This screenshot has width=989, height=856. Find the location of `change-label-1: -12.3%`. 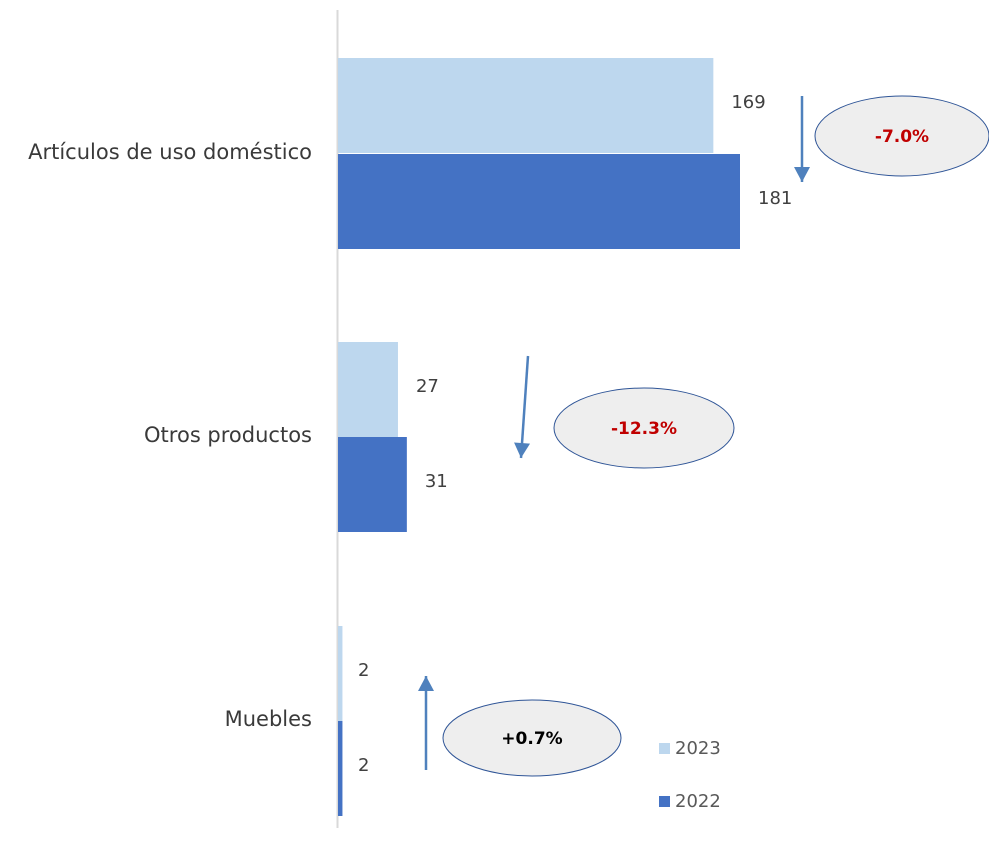

change-label-1: -12.3% is located at coordinates (644, 429).